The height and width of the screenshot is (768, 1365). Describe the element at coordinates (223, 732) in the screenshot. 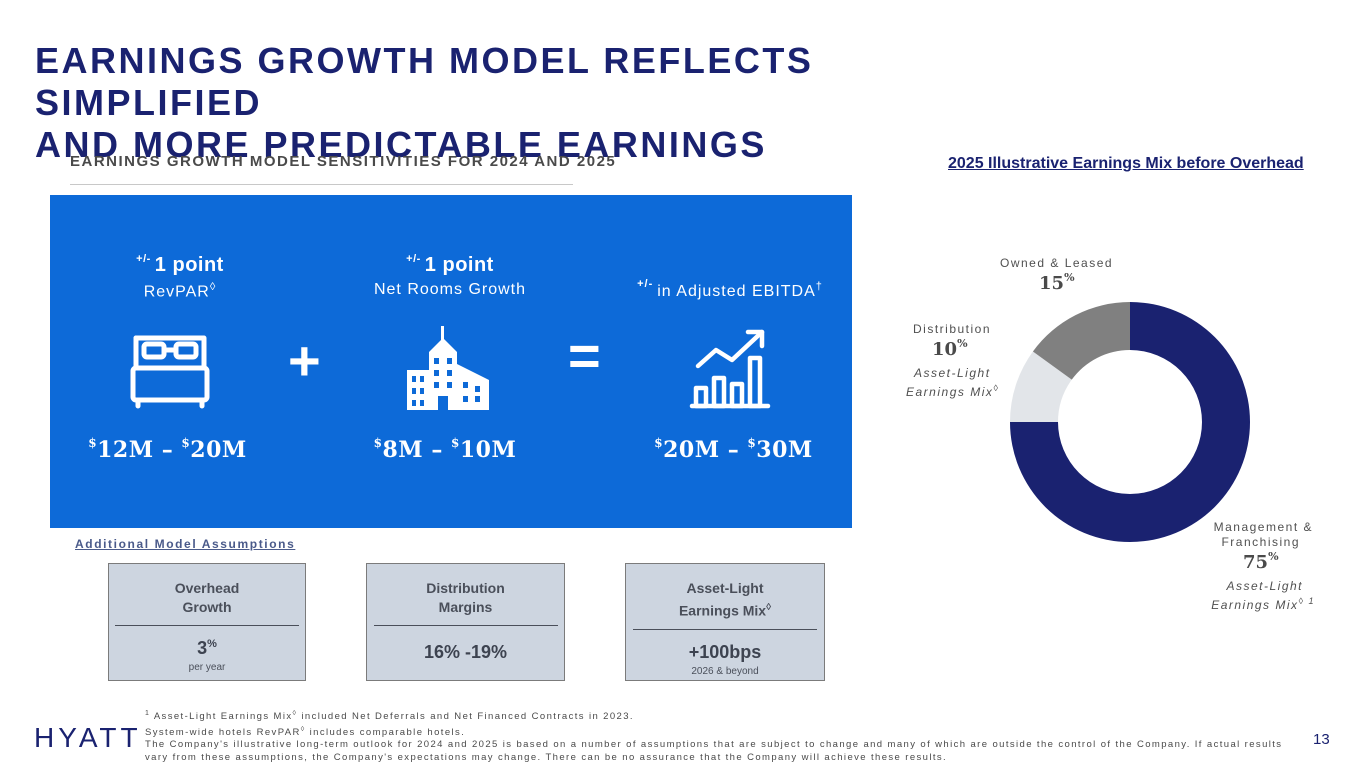

I see `footnote-text: System-wide hotels RevPAR` at that location.